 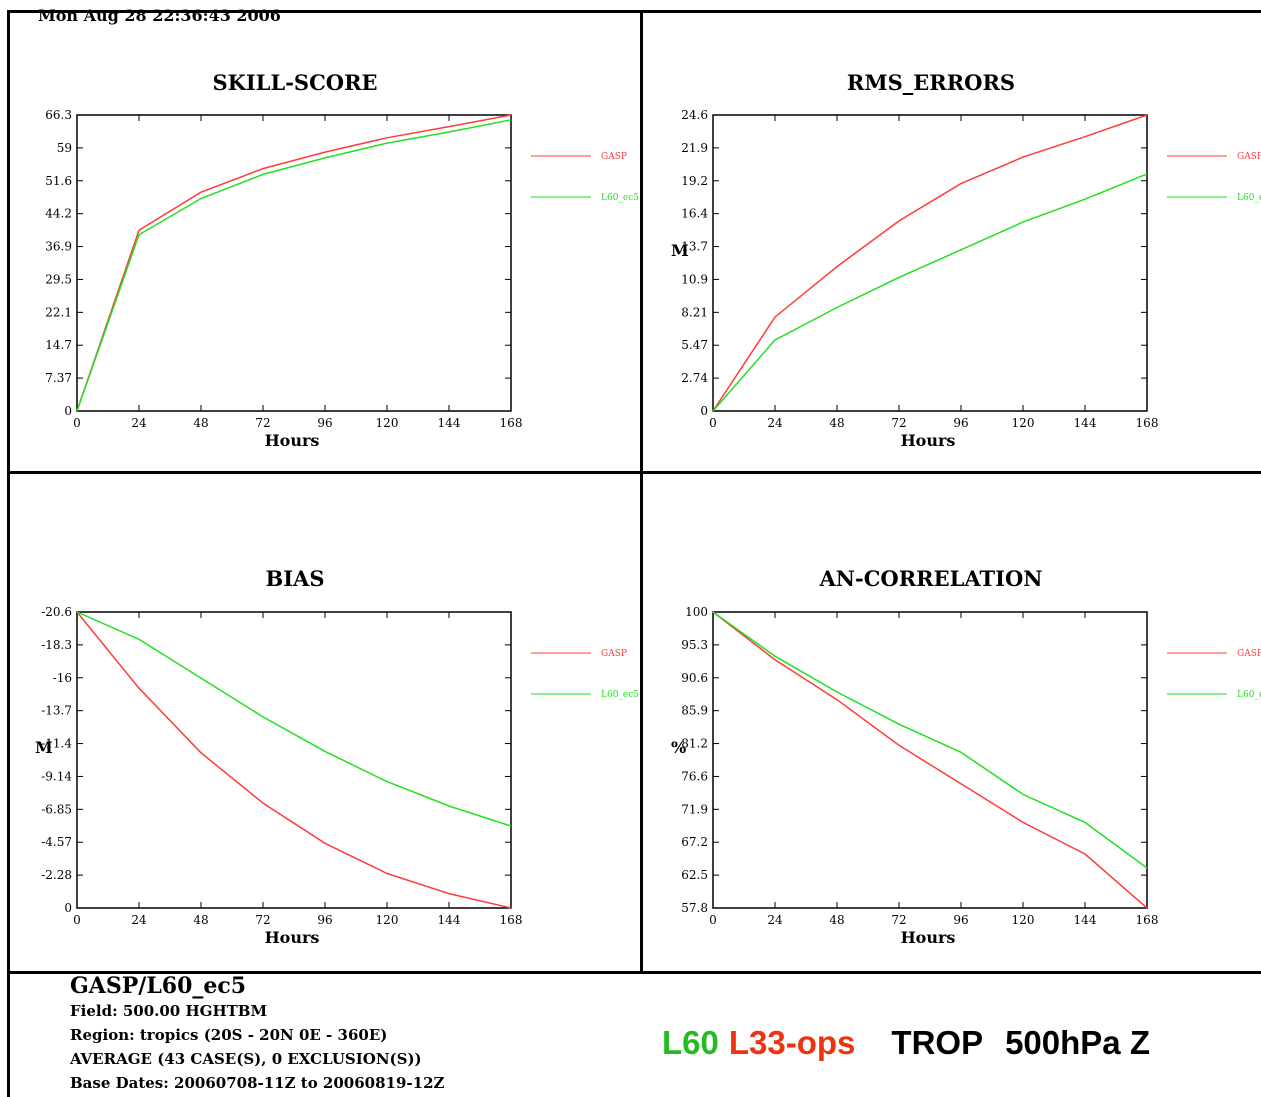 I want to click on skill-xlabel: Hours, so click(x=292, y=440).